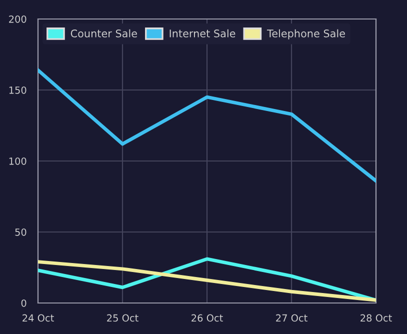 The image size is (407, 334). I want to click on x-tick-label: 28 Oct, so click(376, 318).